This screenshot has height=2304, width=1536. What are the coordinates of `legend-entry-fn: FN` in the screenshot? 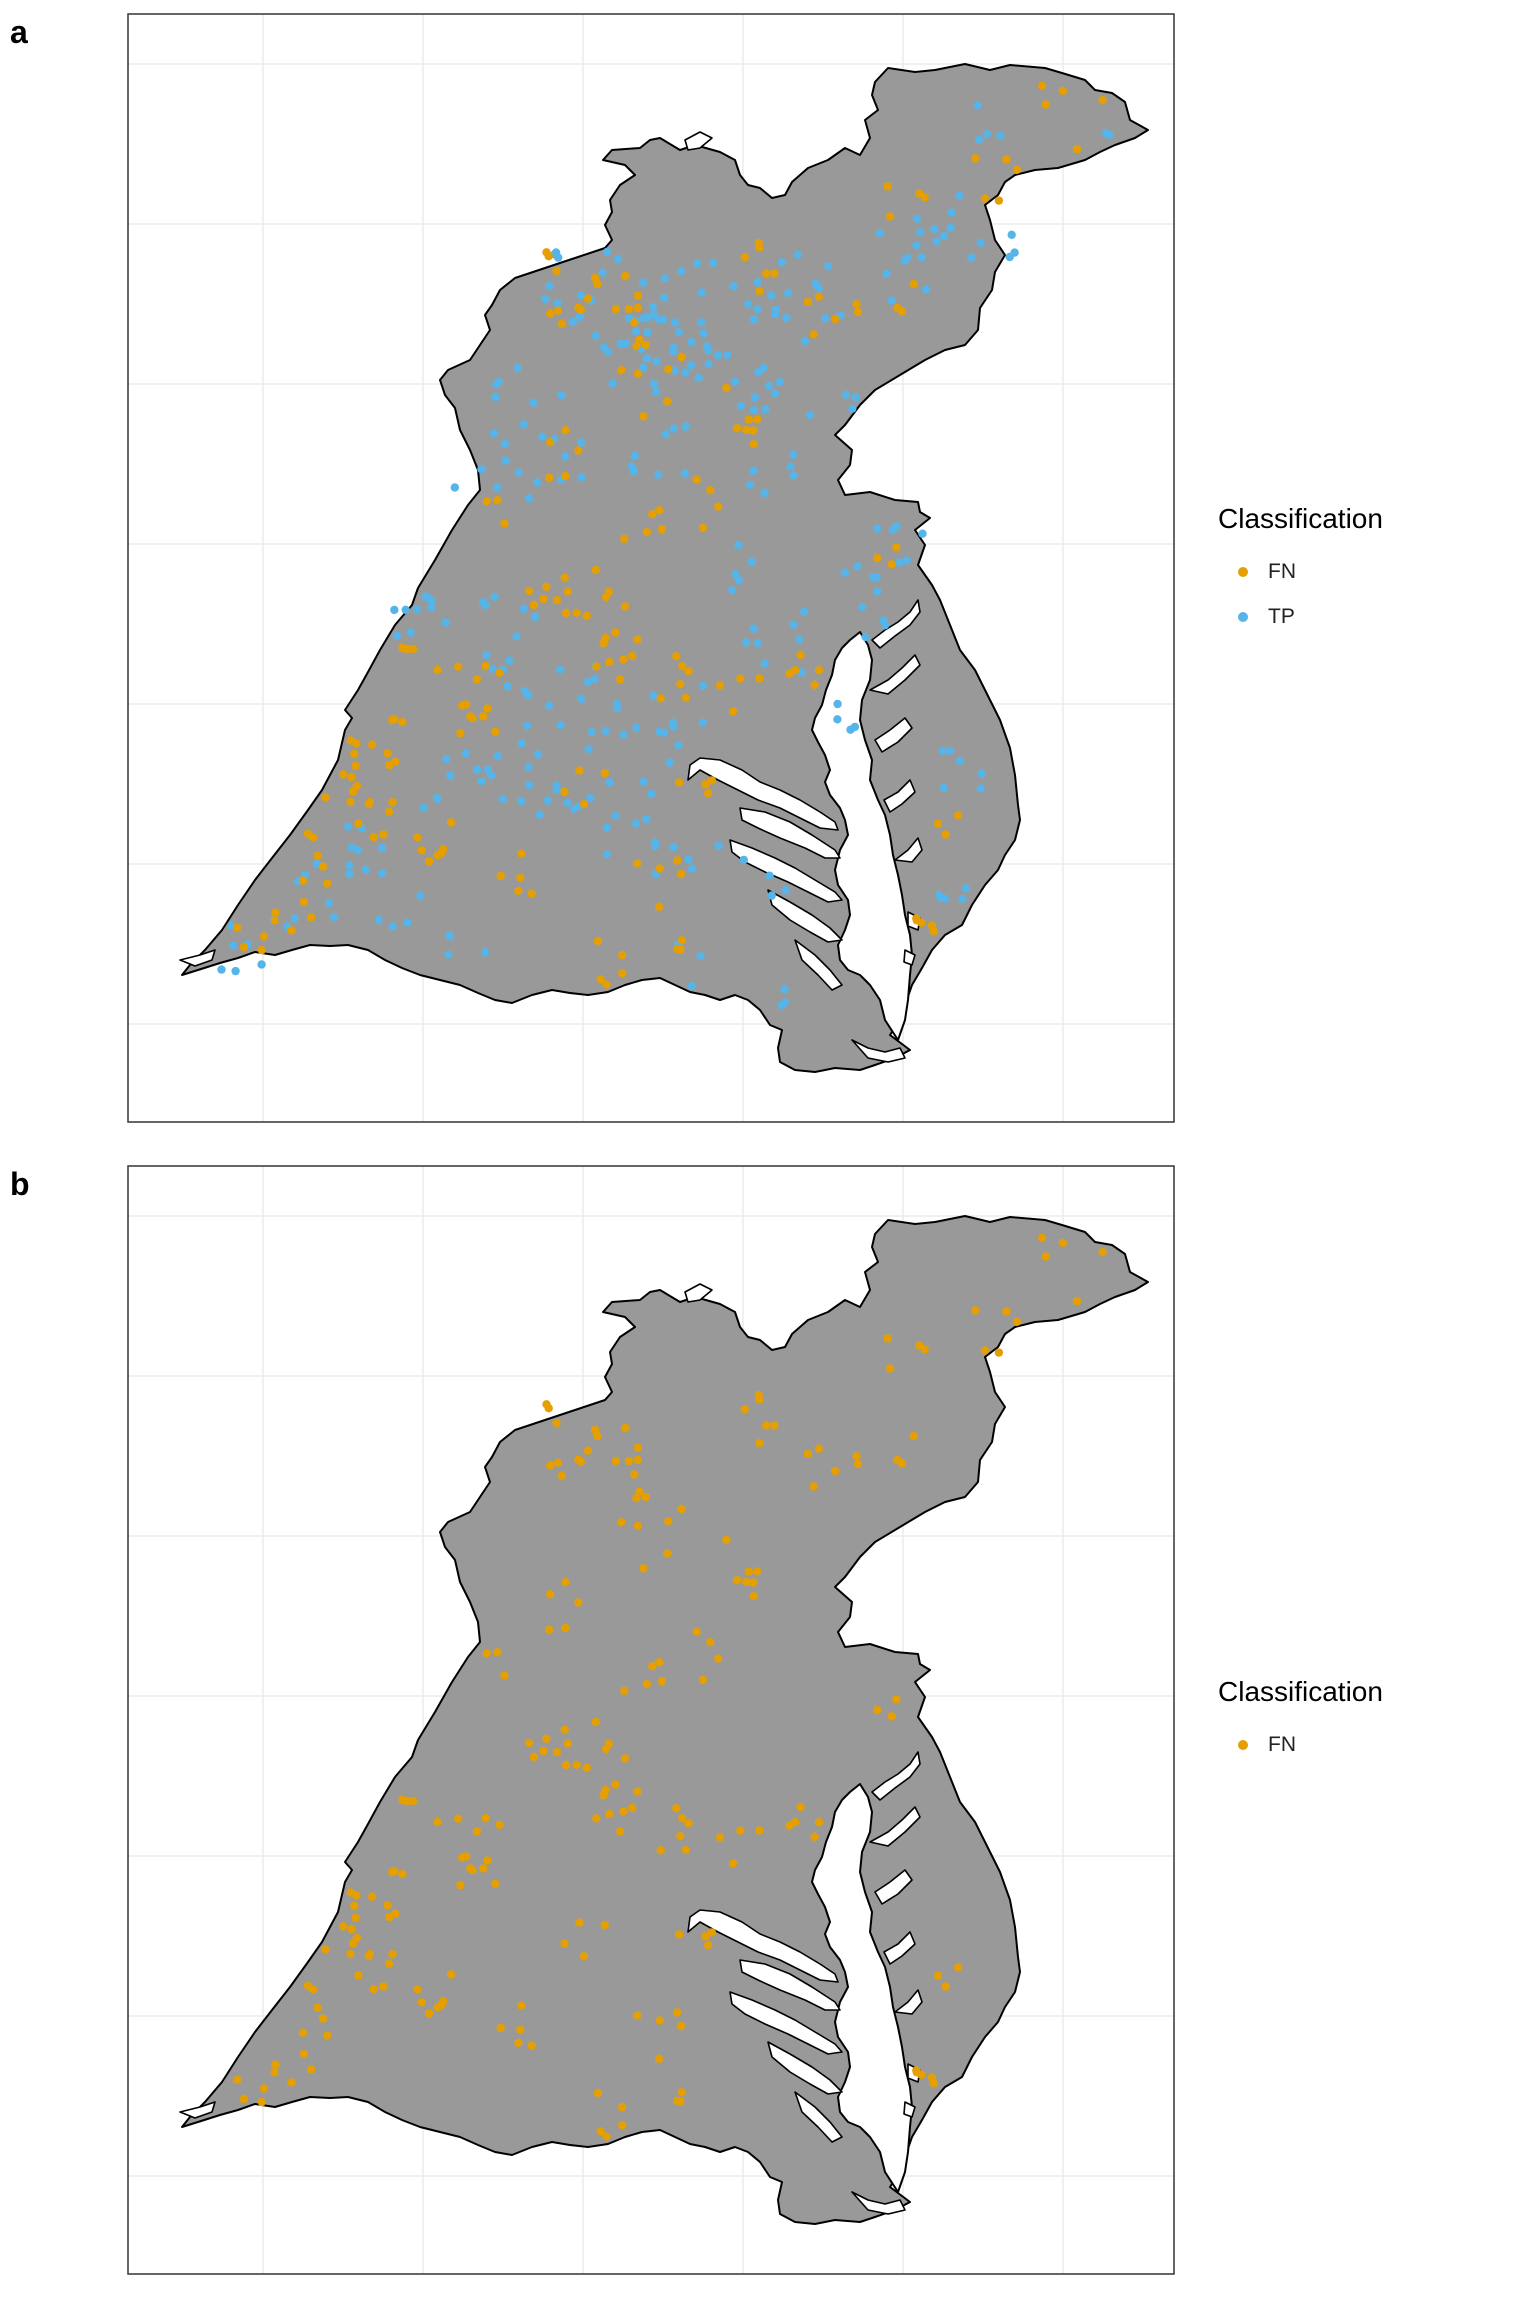 It's located at (1300, 571).